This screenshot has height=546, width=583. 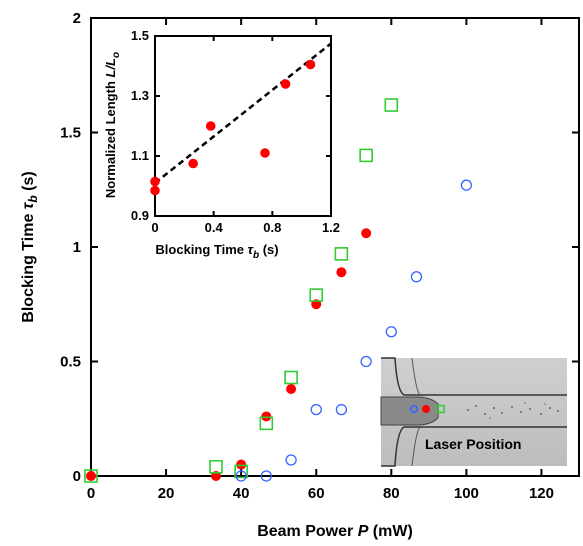 I want to click on laser-position-micrograph: Laser Position, so click(x=473, y=412).